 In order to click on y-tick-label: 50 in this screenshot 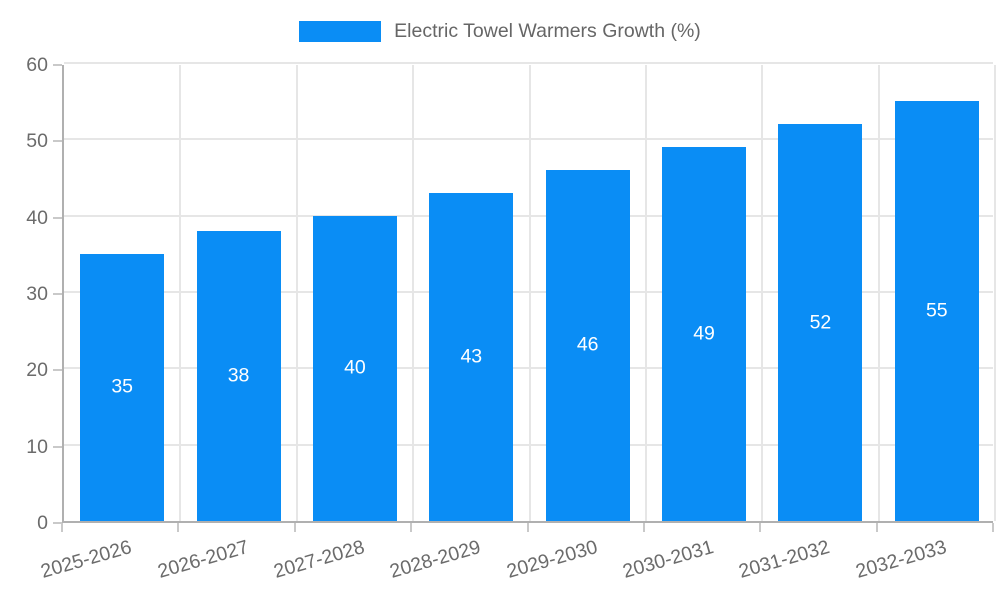, I will do `click(37, 141)`.